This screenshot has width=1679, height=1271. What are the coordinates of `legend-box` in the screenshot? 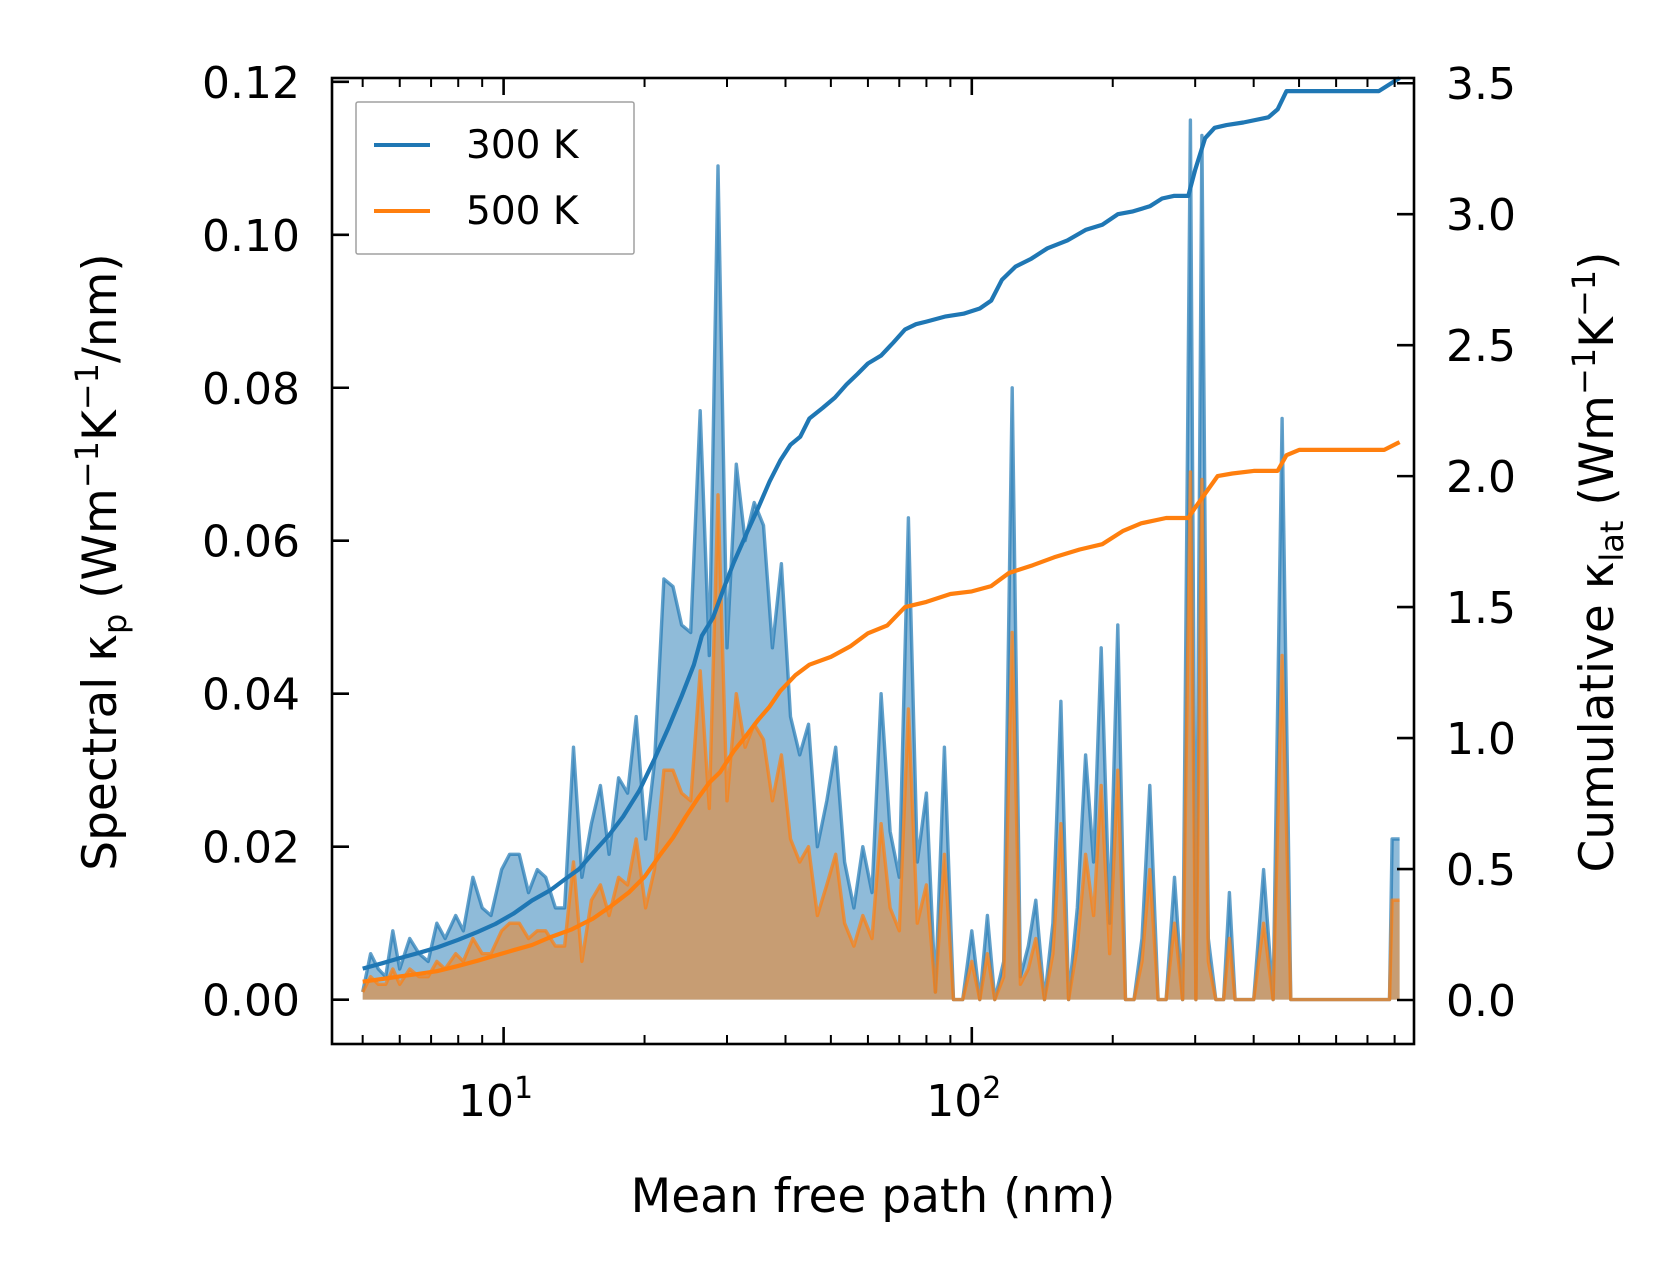 It's located at (495, 178).